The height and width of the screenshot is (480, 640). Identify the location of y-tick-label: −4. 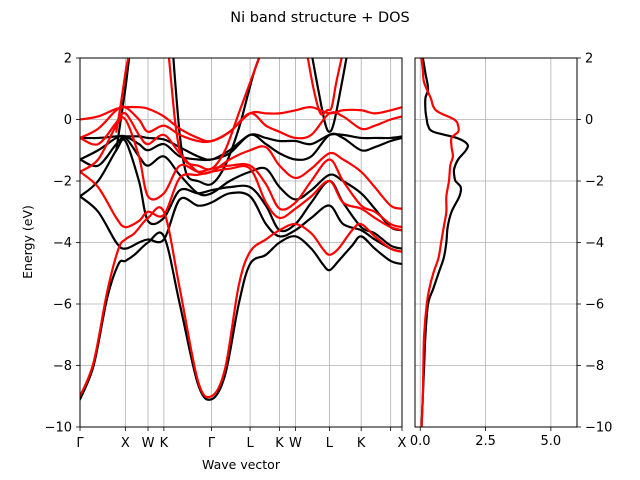
(62, 243).